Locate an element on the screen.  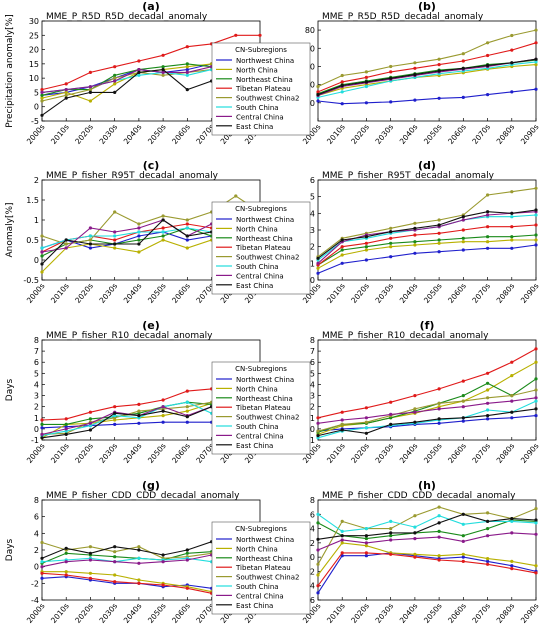
y-tick-label: -4 is located at coordinates (311, 586).